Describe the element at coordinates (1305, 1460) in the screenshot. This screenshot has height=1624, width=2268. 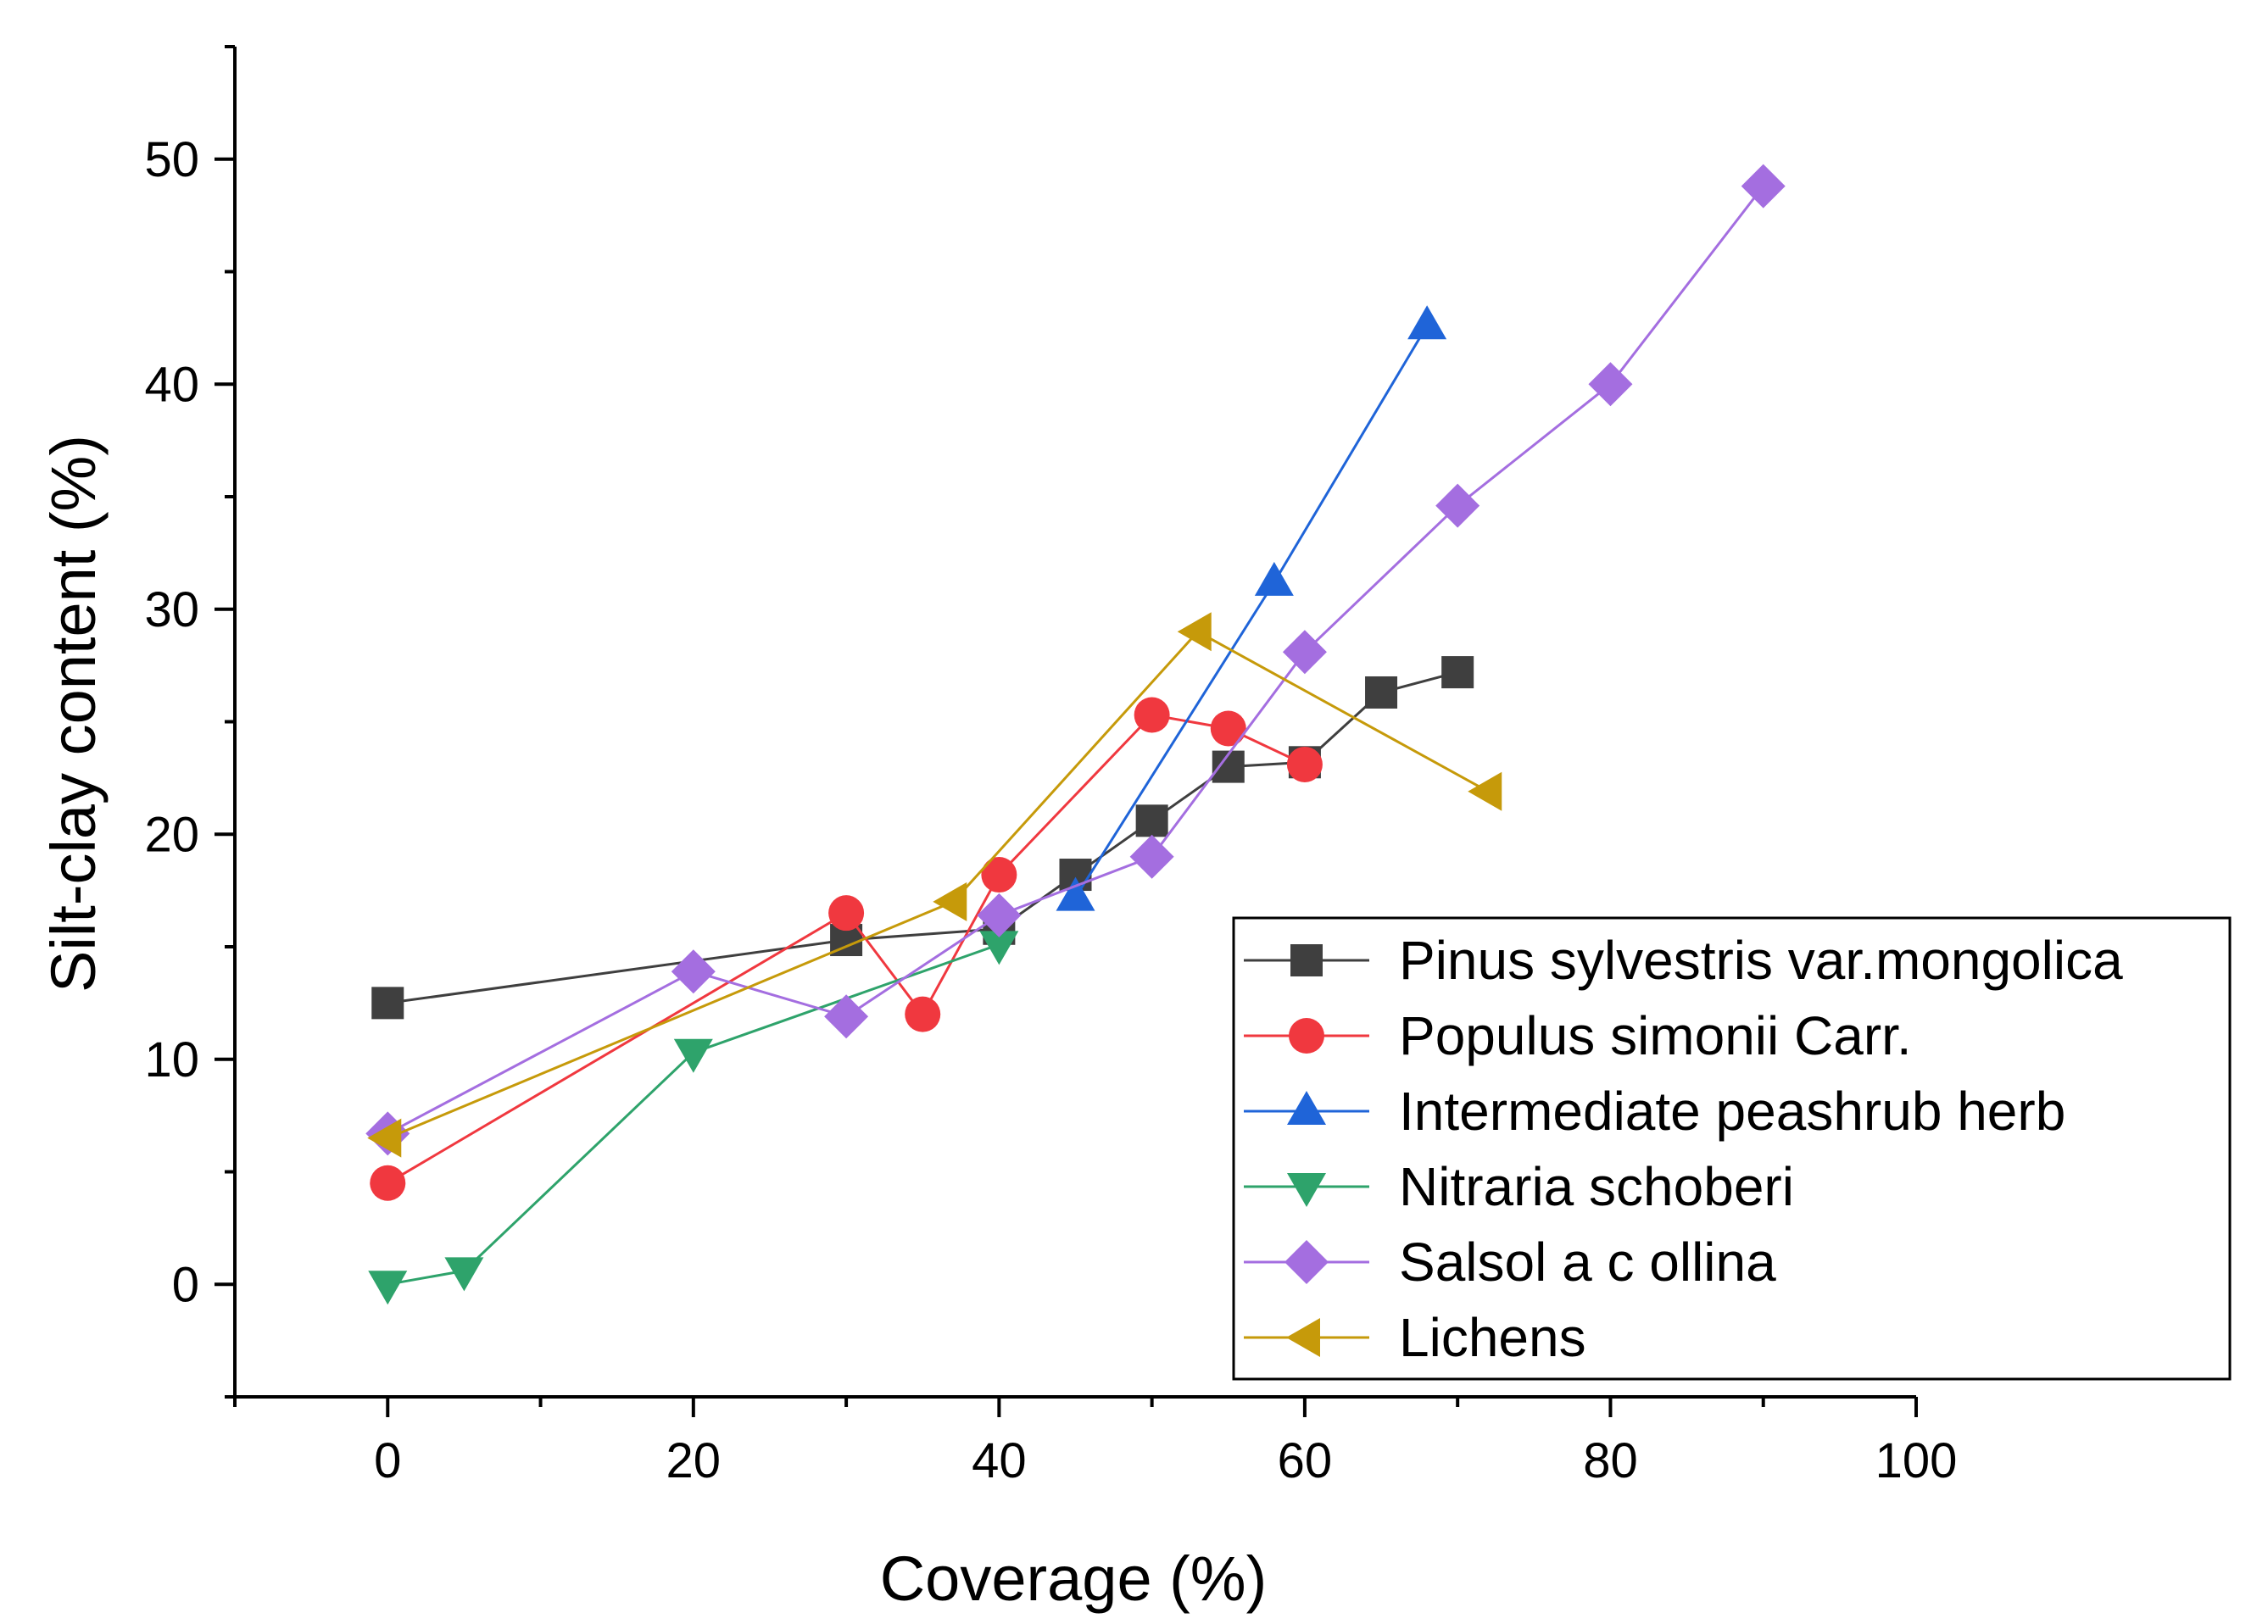
I see `x-tick-label: 60` at that location.